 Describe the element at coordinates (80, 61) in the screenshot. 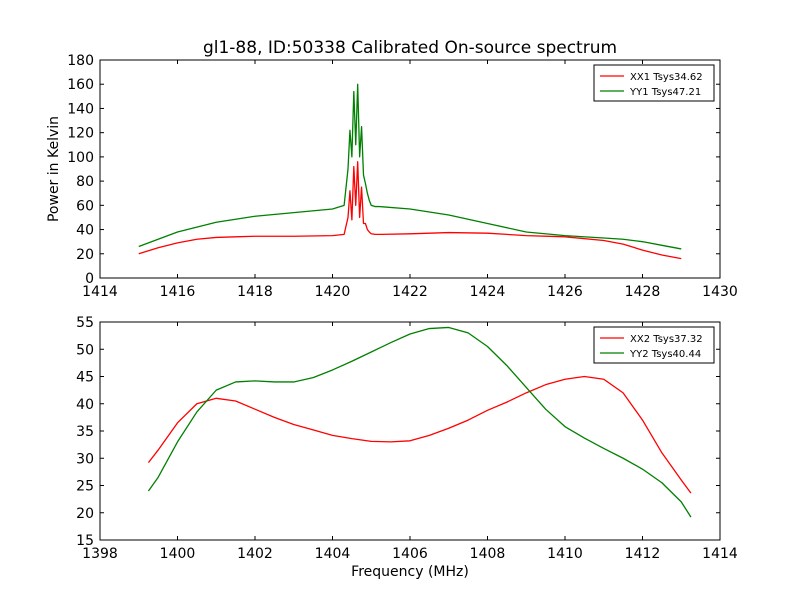

I see `y-tick-label: 180` at that location.